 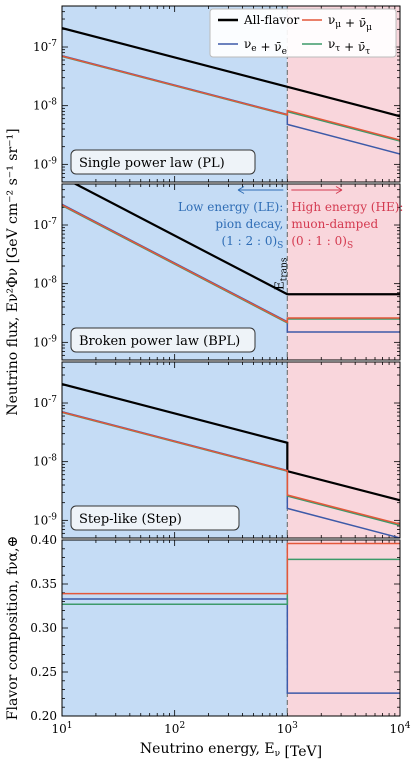 What do you see at coordinates (43, 628) in the screenshot?
I see `y-tick-label: 0.30` at bounding box center [43, 628].